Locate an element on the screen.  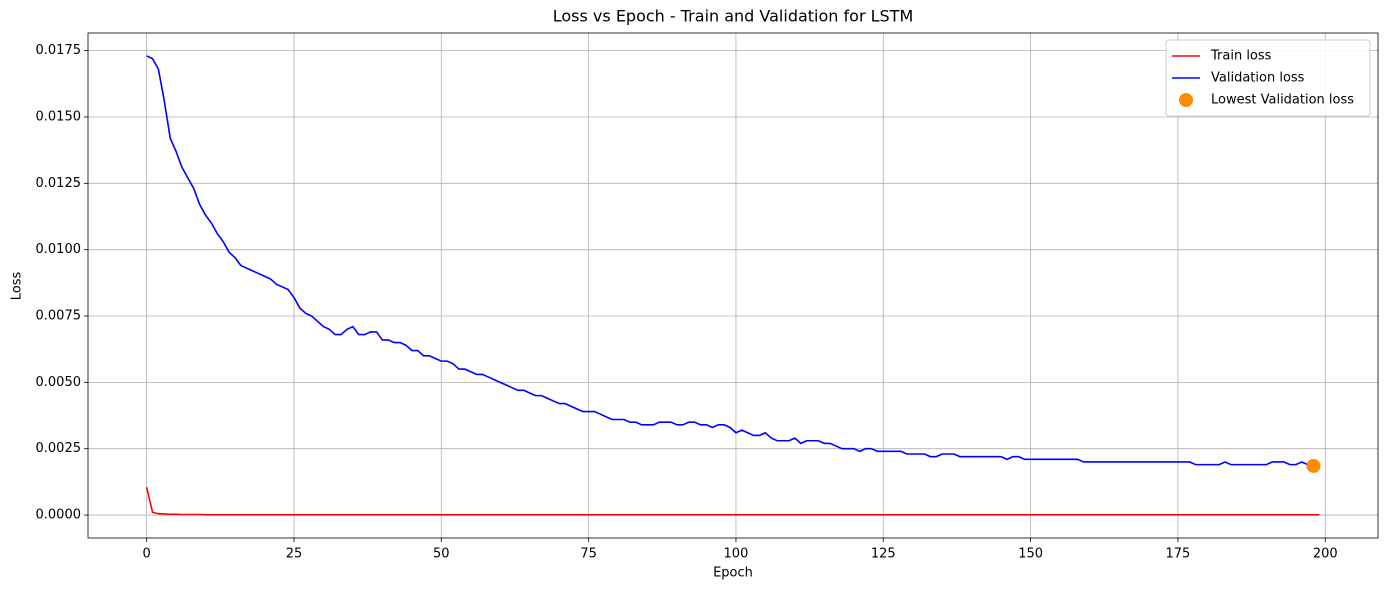
x-tick-label: 175 is located at coordinates (1178, 554).